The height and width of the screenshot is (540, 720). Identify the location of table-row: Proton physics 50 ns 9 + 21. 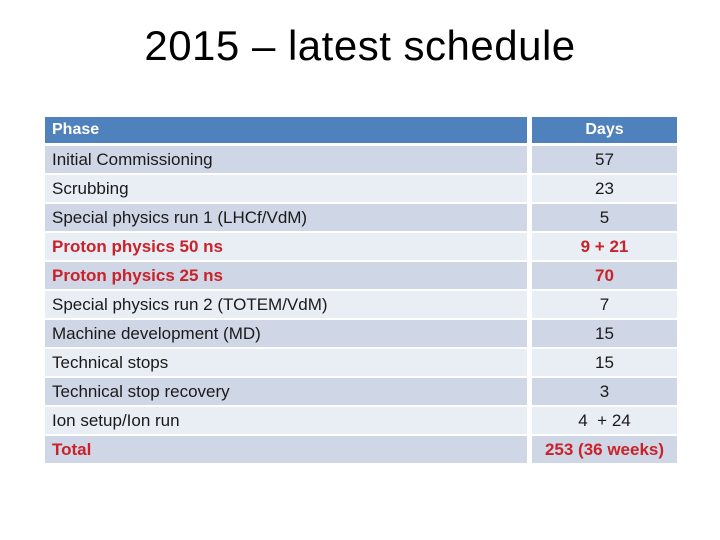
(361, 247).